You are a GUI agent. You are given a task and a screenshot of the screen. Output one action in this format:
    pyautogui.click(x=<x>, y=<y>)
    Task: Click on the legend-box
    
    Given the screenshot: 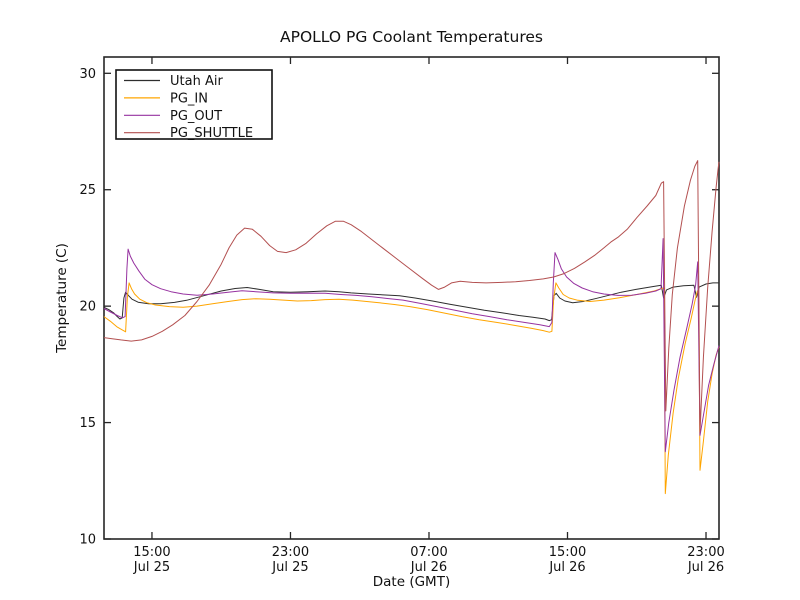 What is the action you would take?
    pyautogui.click(x=194, y=104)
    